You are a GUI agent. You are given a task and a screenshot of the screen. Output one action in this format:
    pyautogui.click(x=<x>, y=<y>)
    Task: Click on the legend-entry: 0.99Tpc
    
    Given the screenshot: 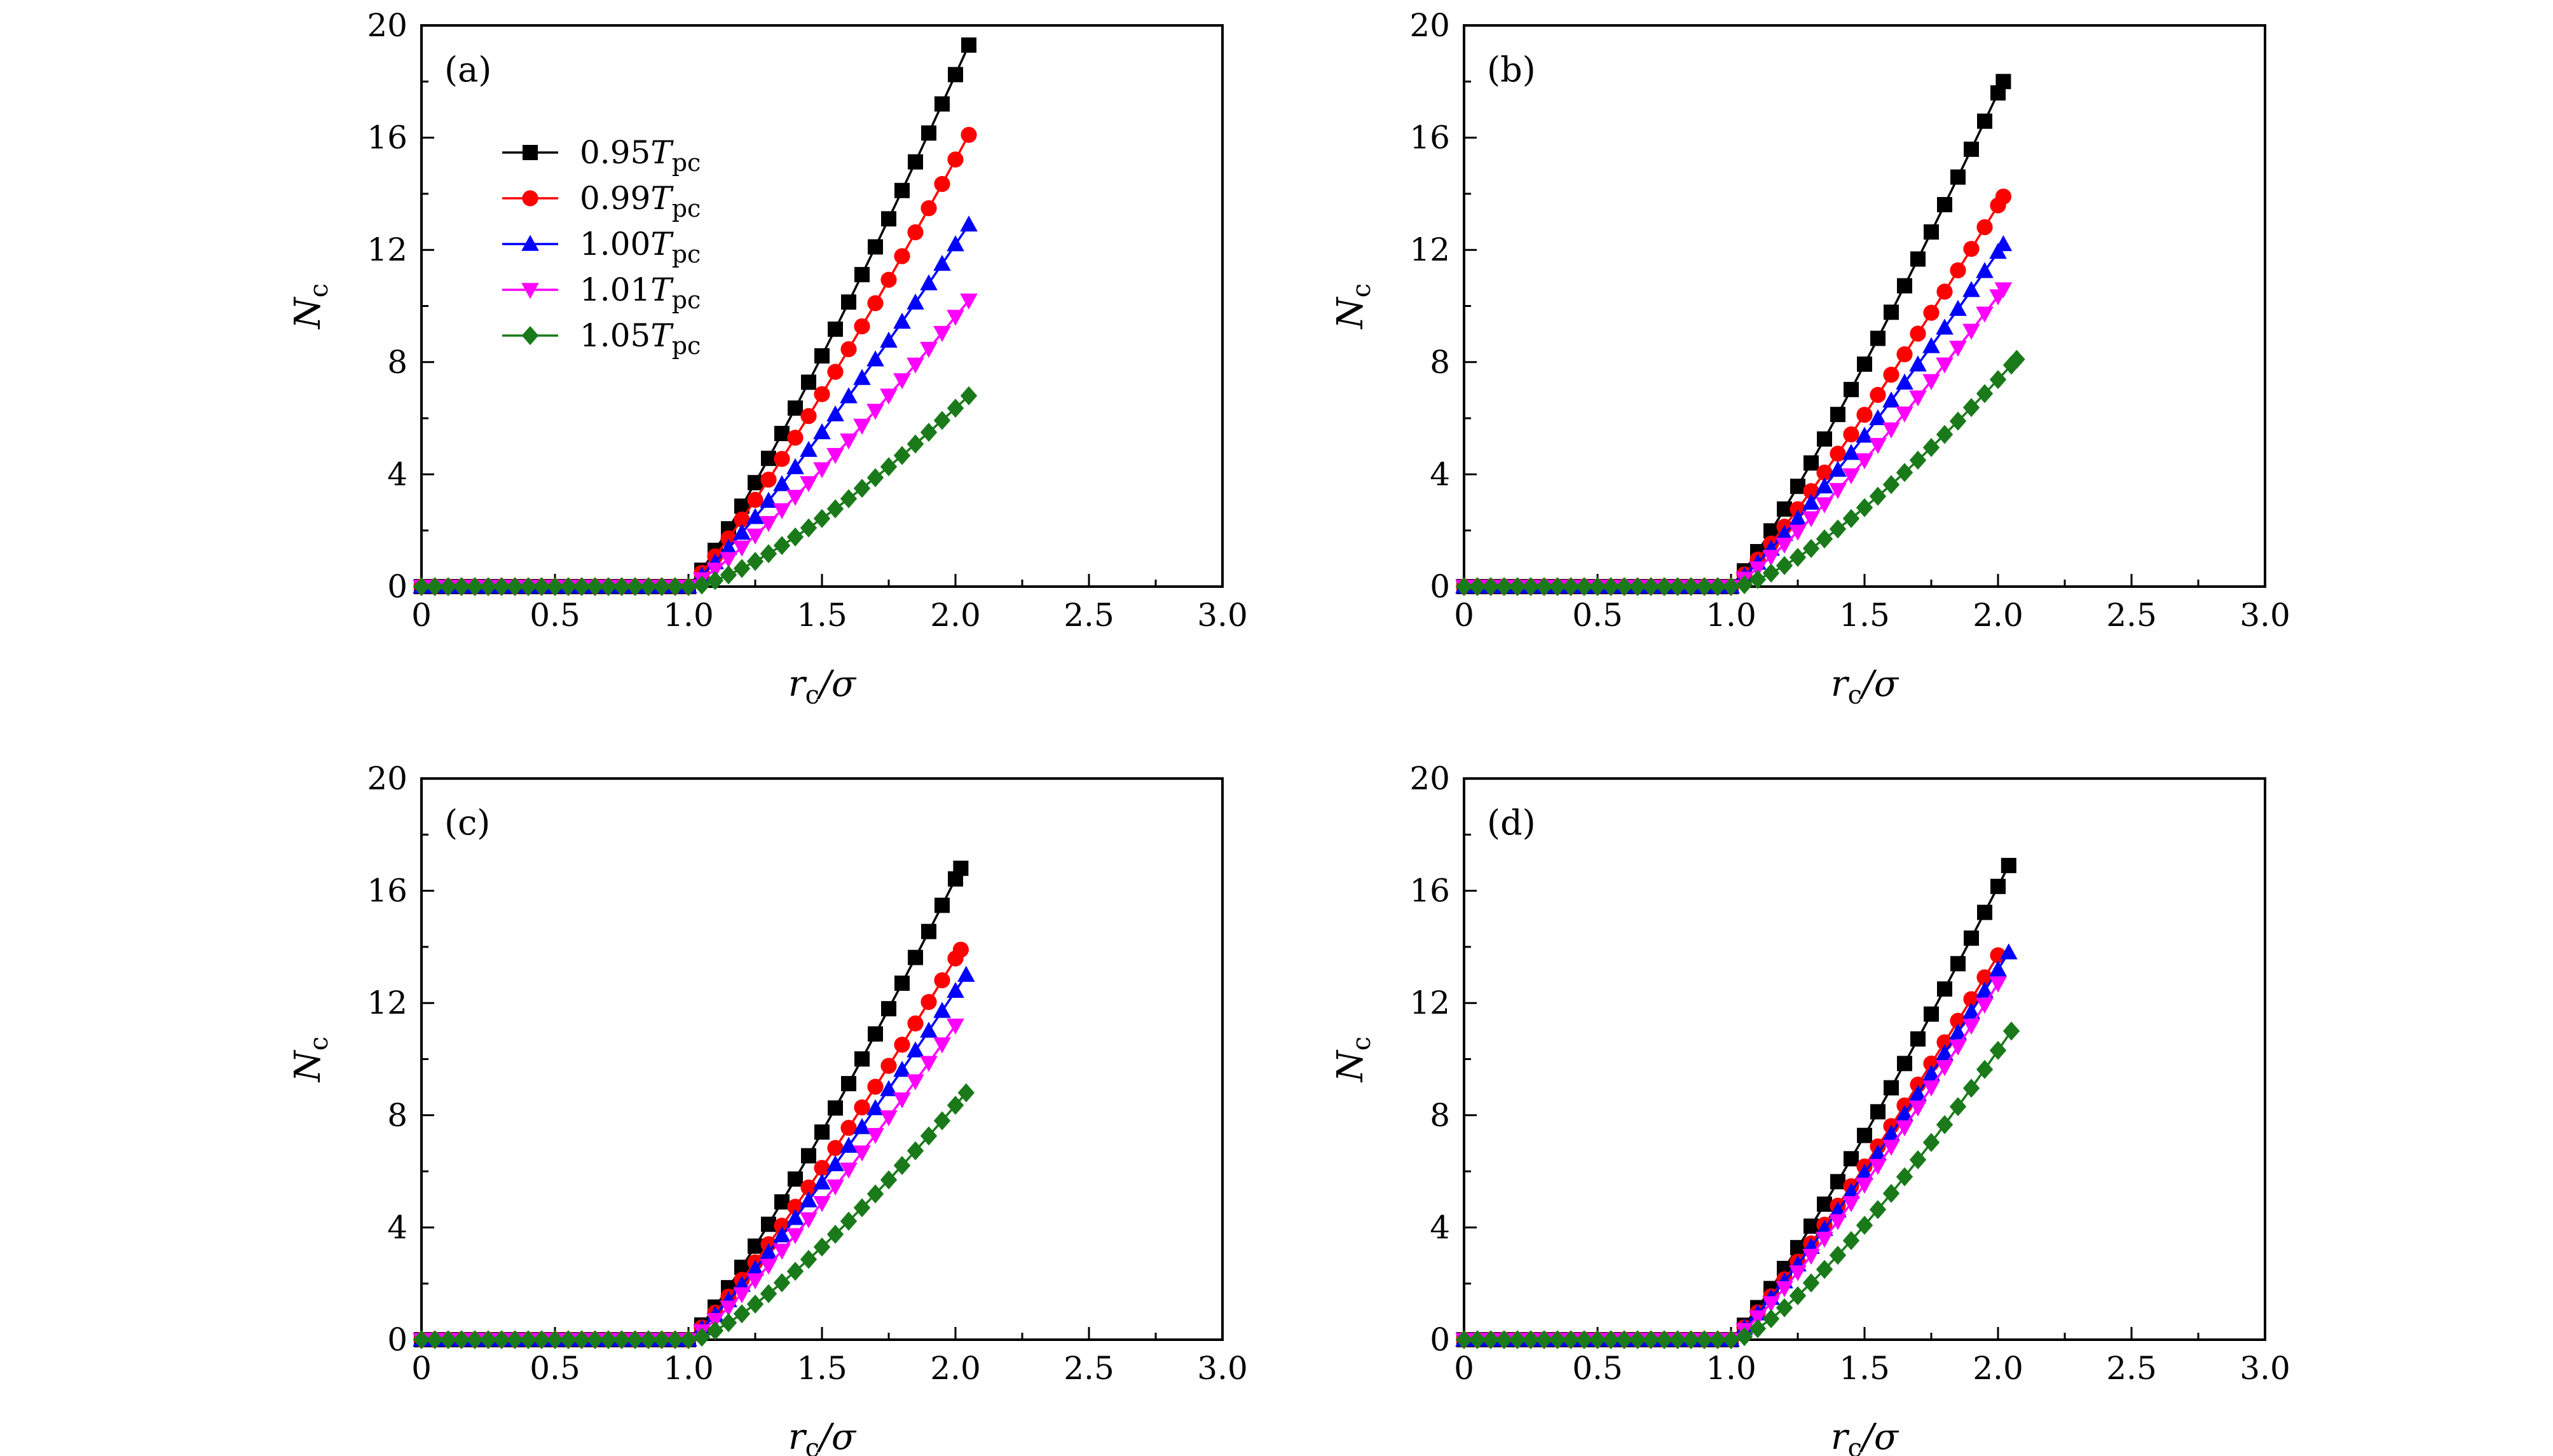 What is the action you would take?
    pyautogui.click(x=601, y=201)
    